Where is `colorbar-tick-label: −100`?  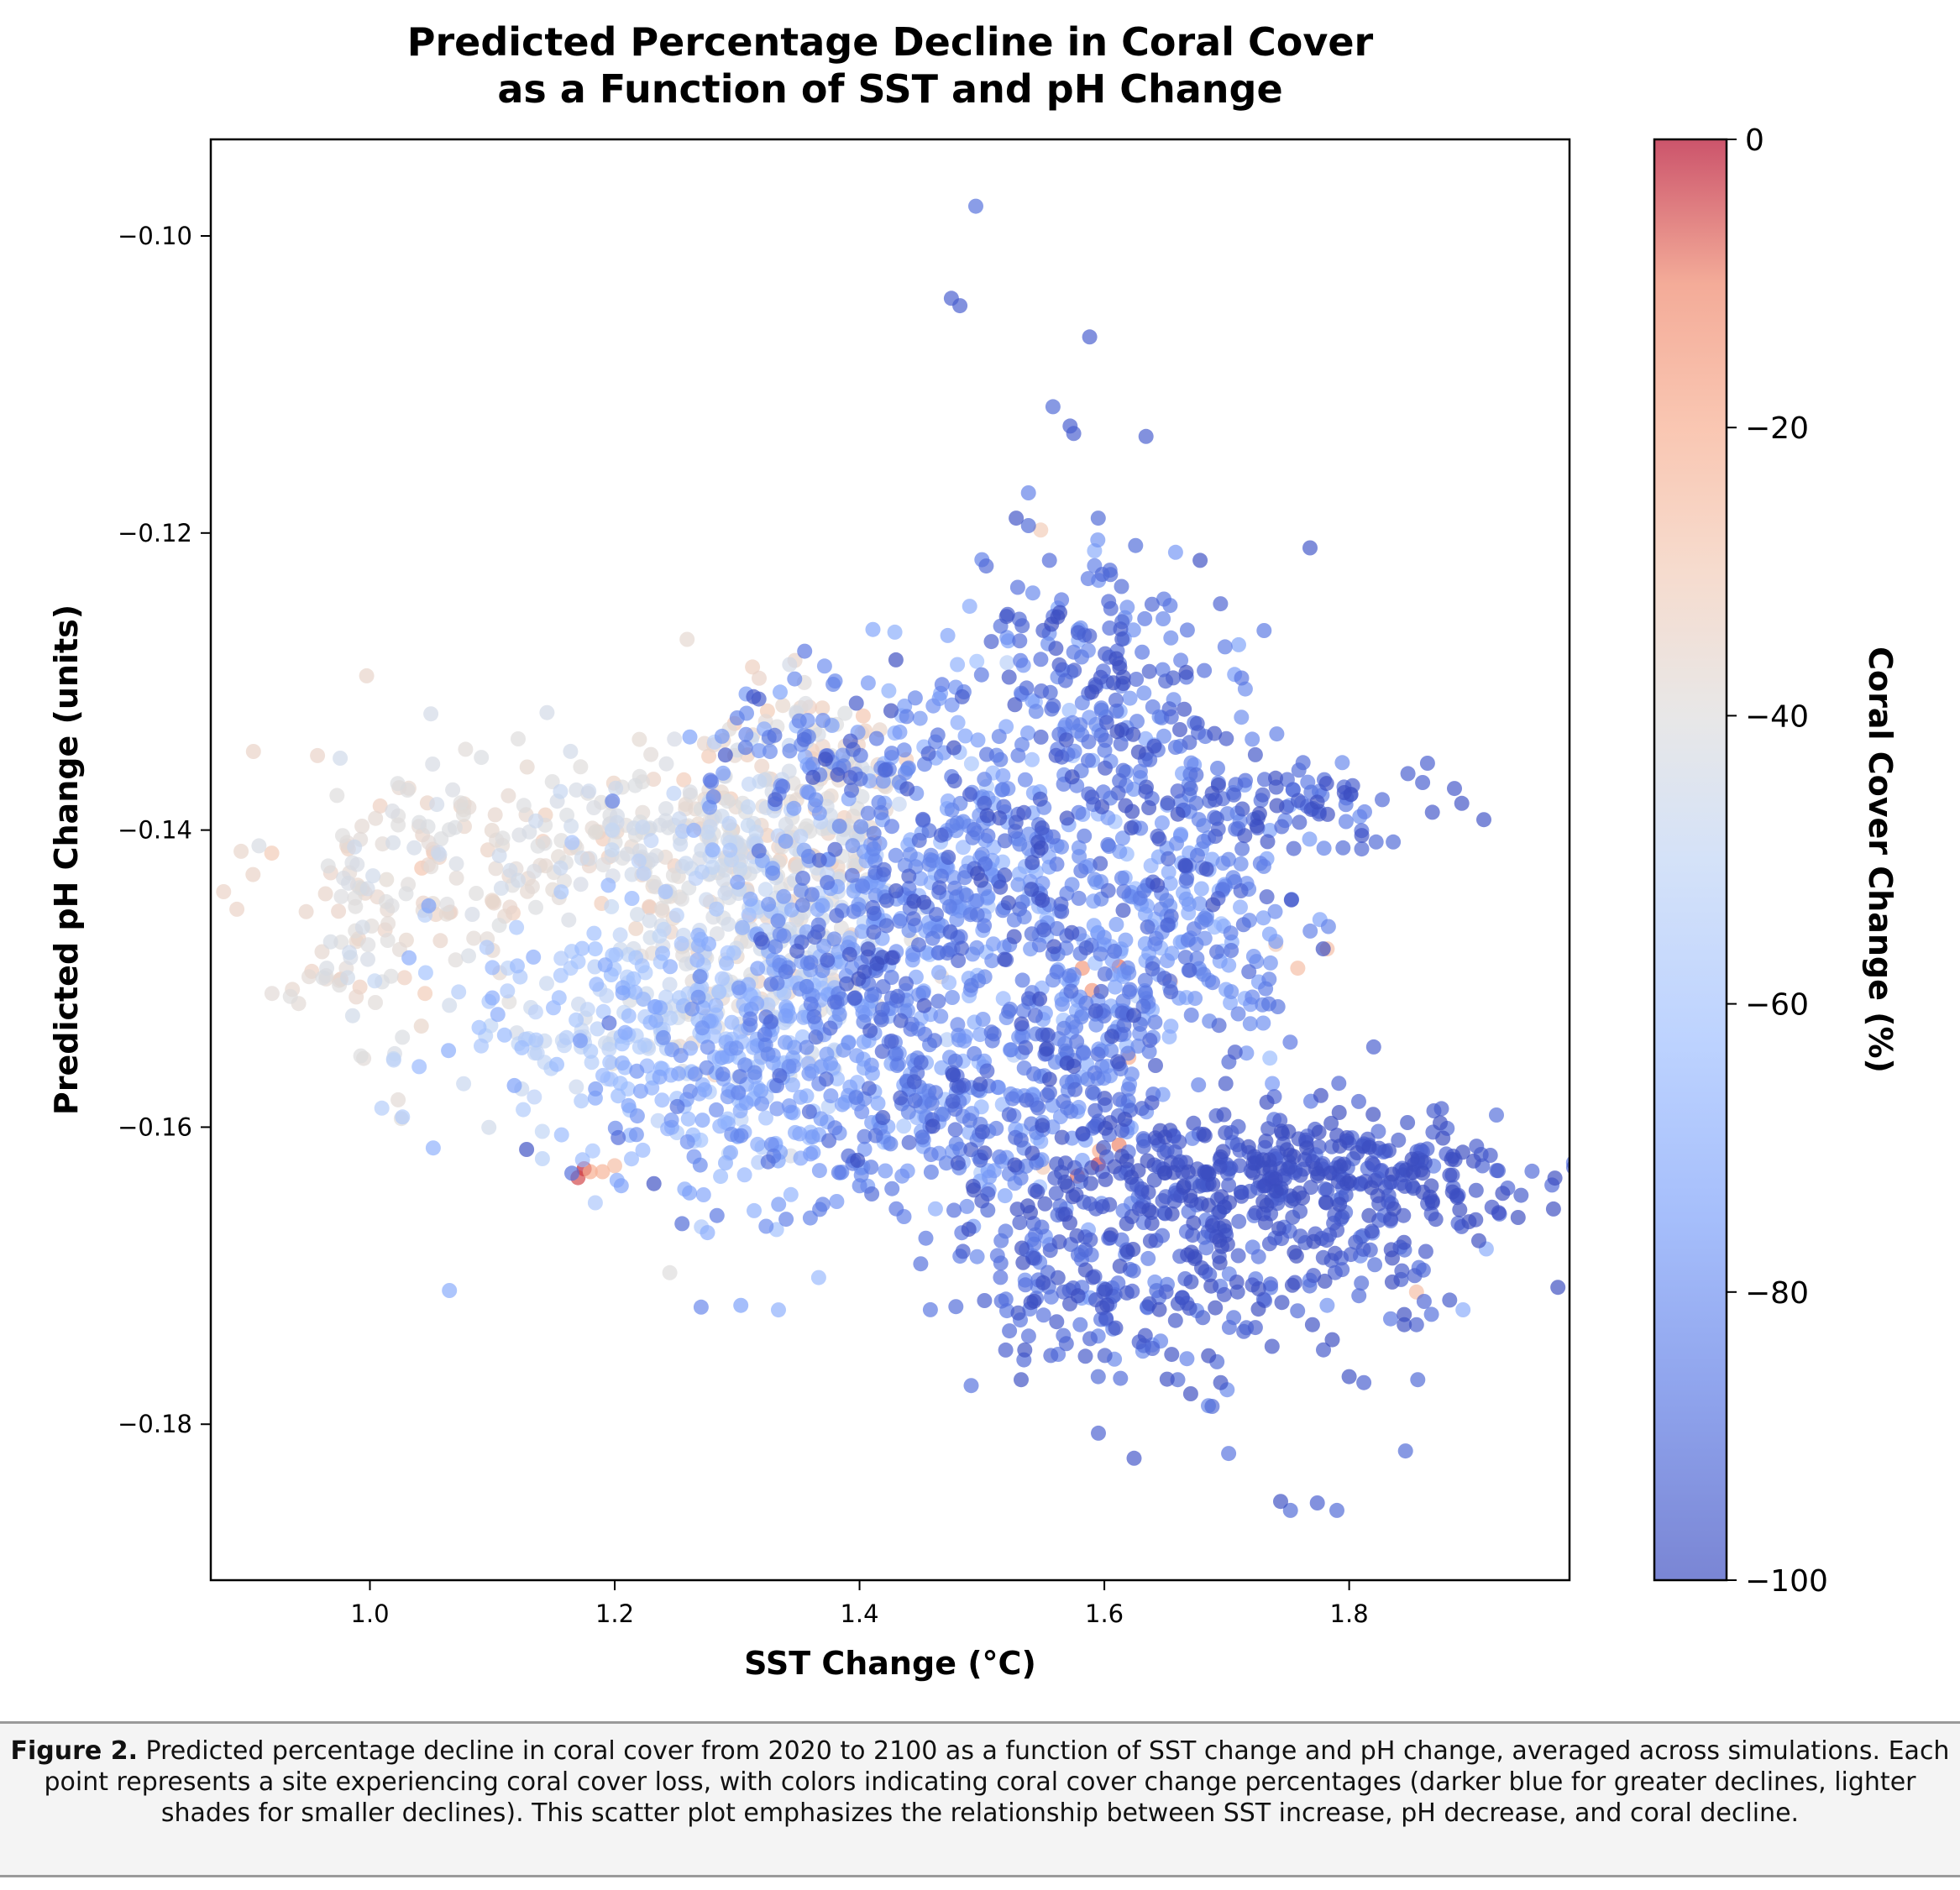 colorbar-tick-label: −100 is located at coordinates (1786, 1581).